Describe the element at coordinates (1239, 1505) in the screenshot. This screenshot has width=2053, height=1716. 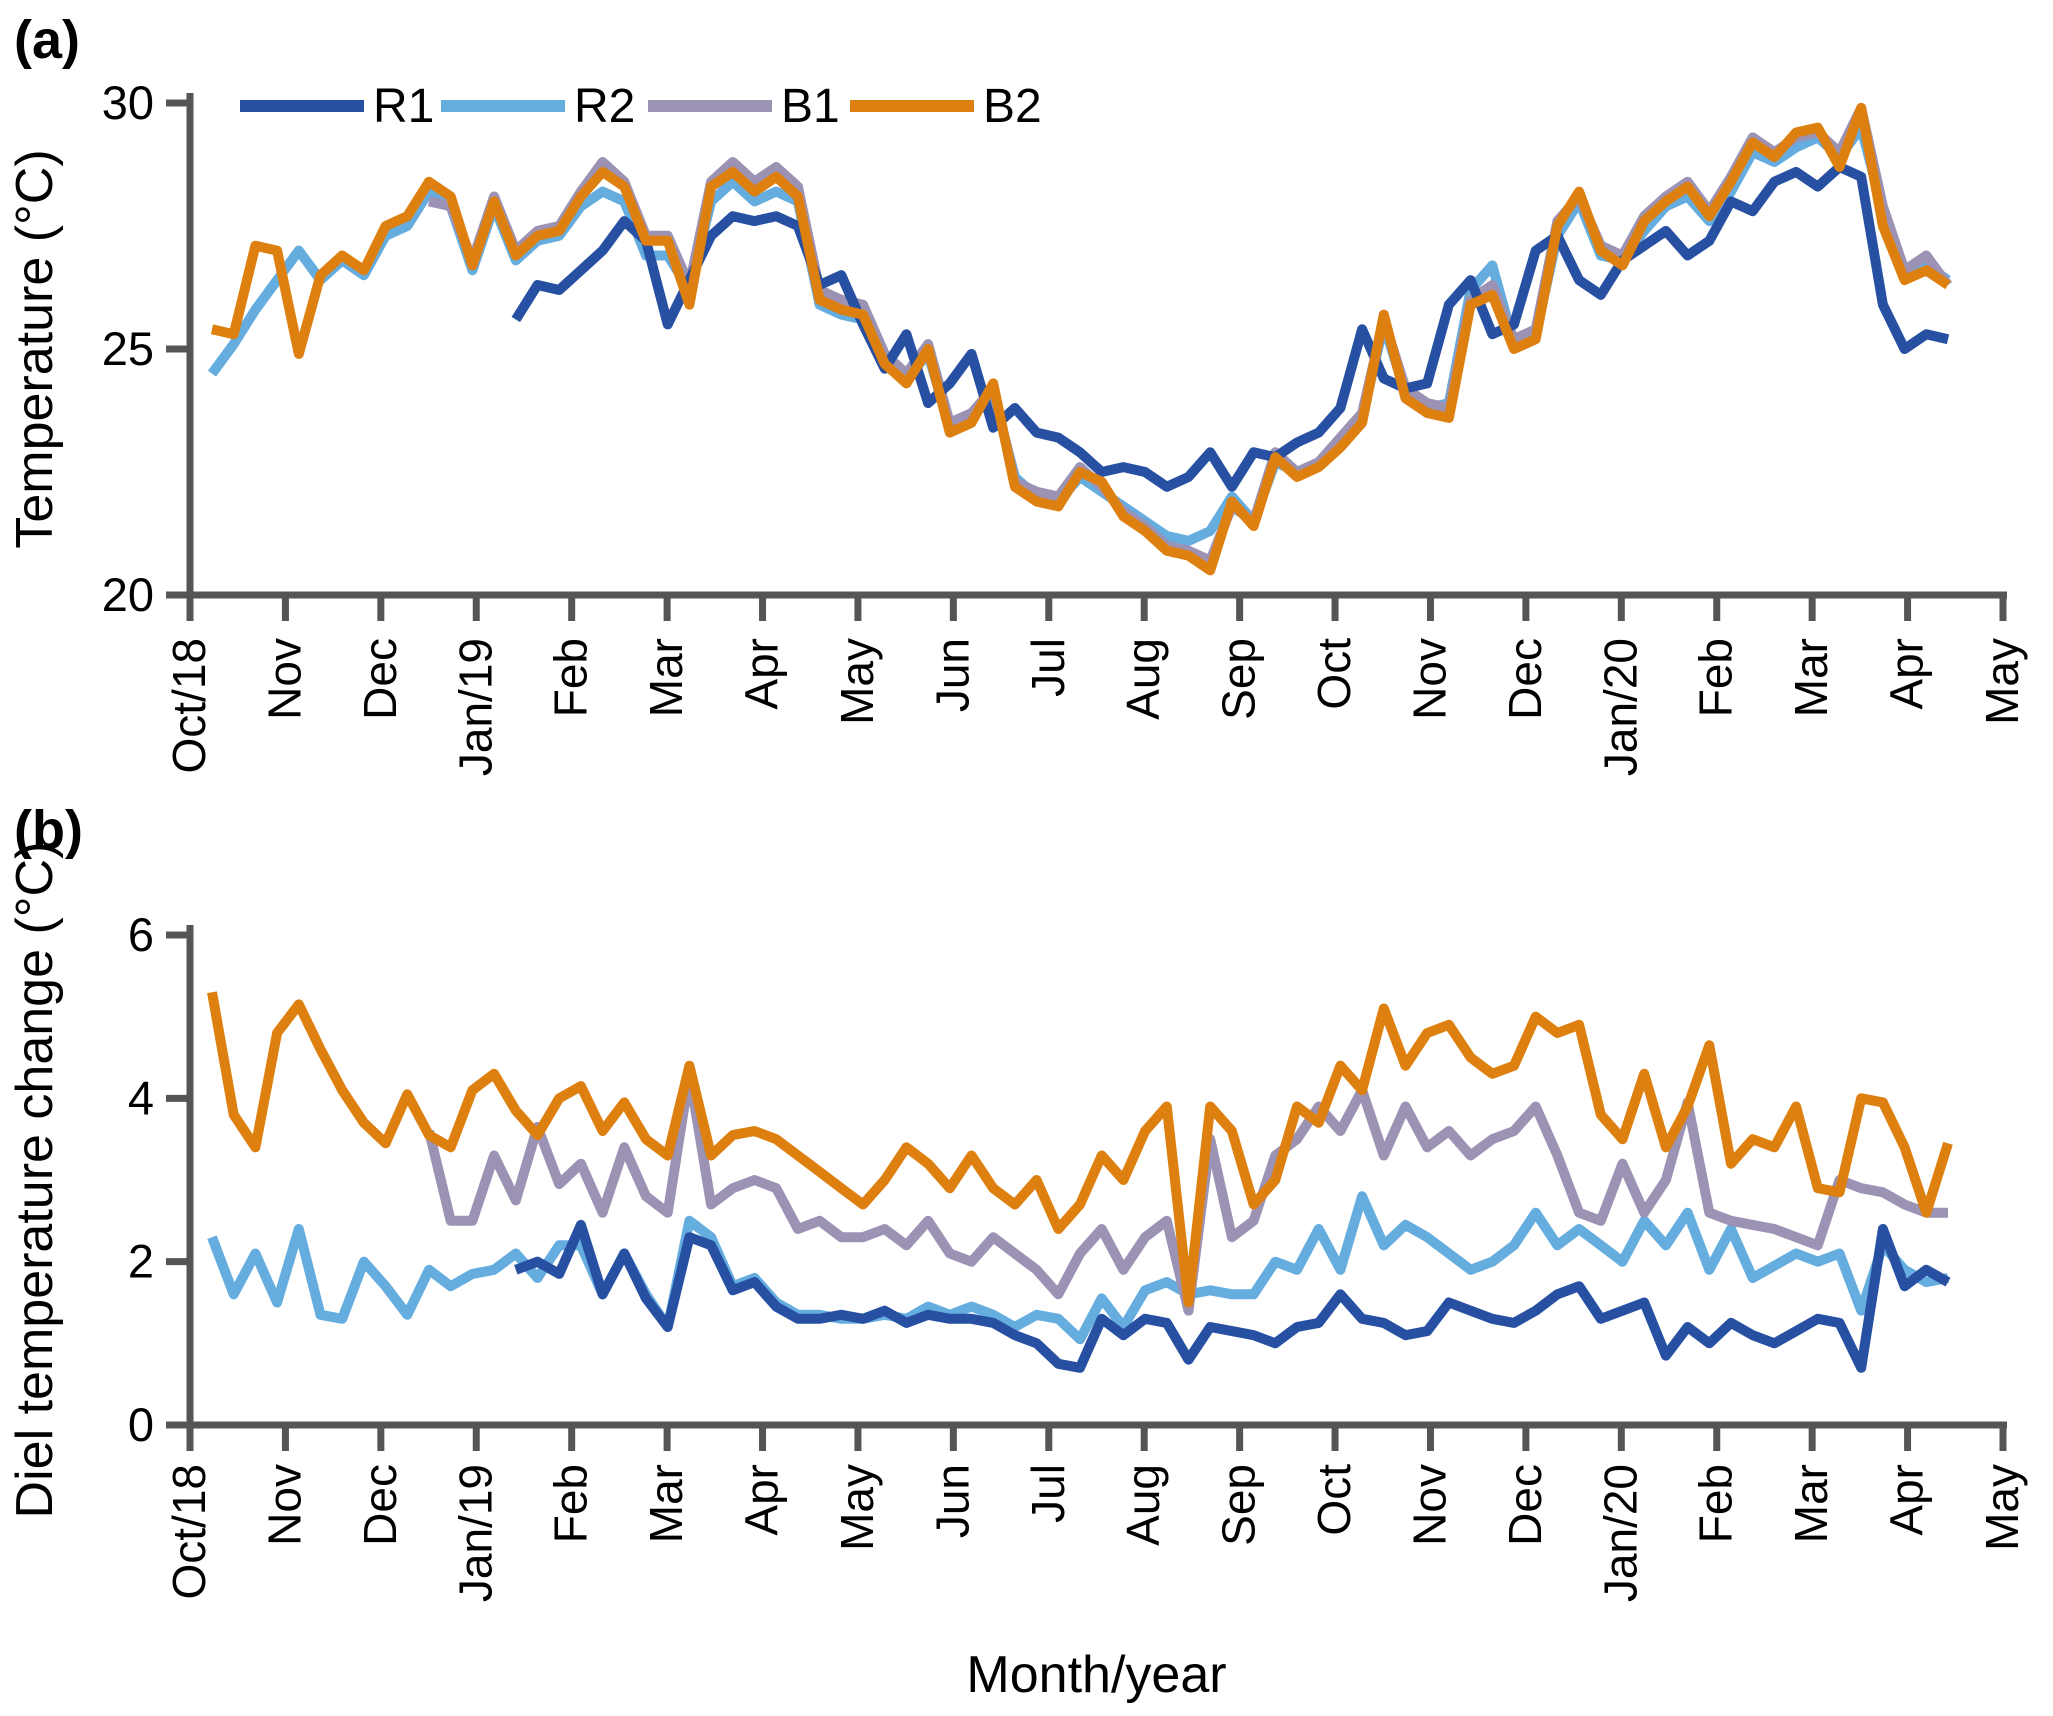
I see `panel-b-x-tick-label: Sep` at that location.